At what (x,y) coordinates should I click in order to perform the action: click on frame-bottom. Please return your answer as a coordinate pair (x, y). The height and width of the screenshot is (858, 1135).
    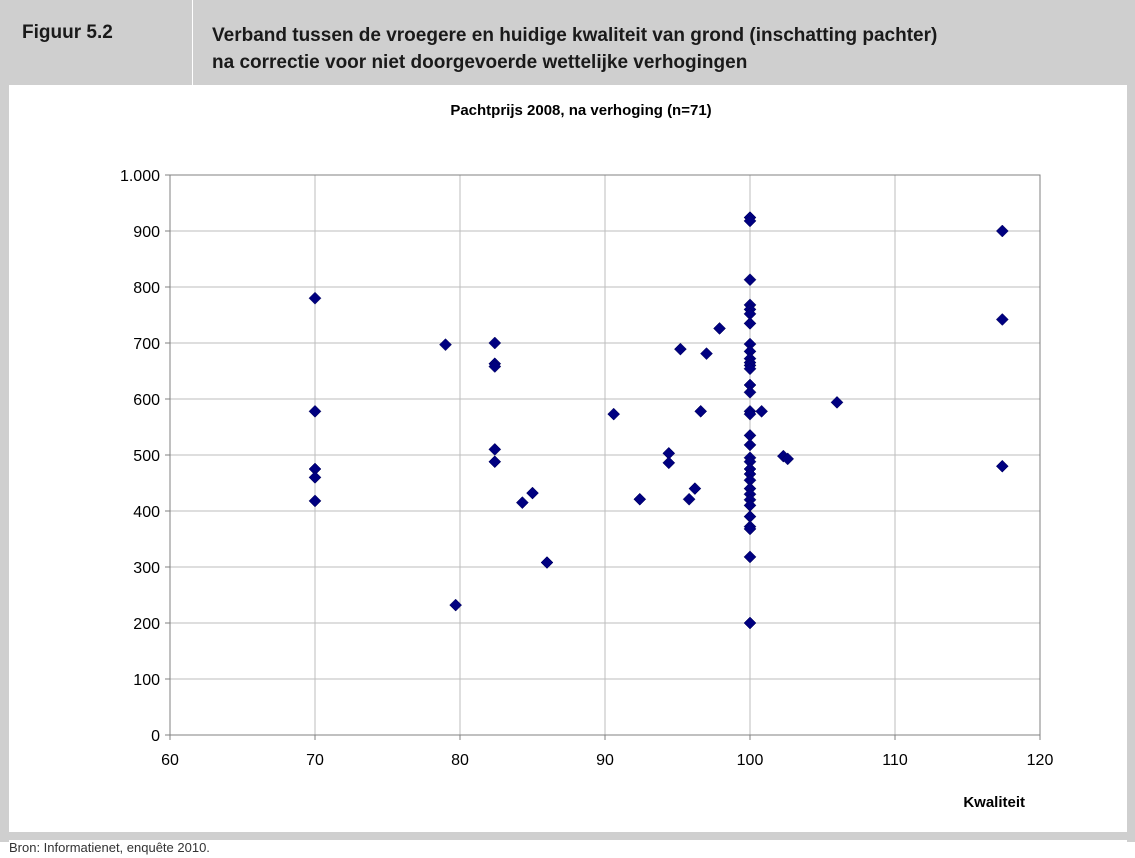
    Looking at the image, I should click on (567, 836).